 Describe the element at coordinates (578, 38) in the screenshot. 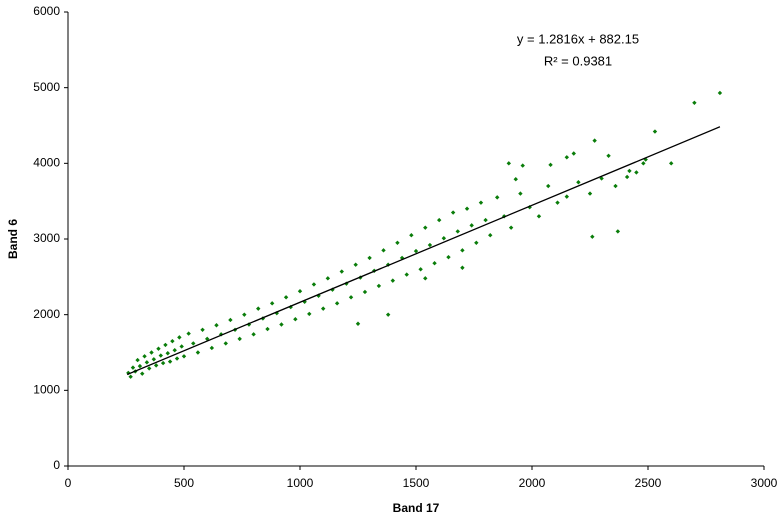

I see `equation: y = 1.2816x + 882.15` at that location.